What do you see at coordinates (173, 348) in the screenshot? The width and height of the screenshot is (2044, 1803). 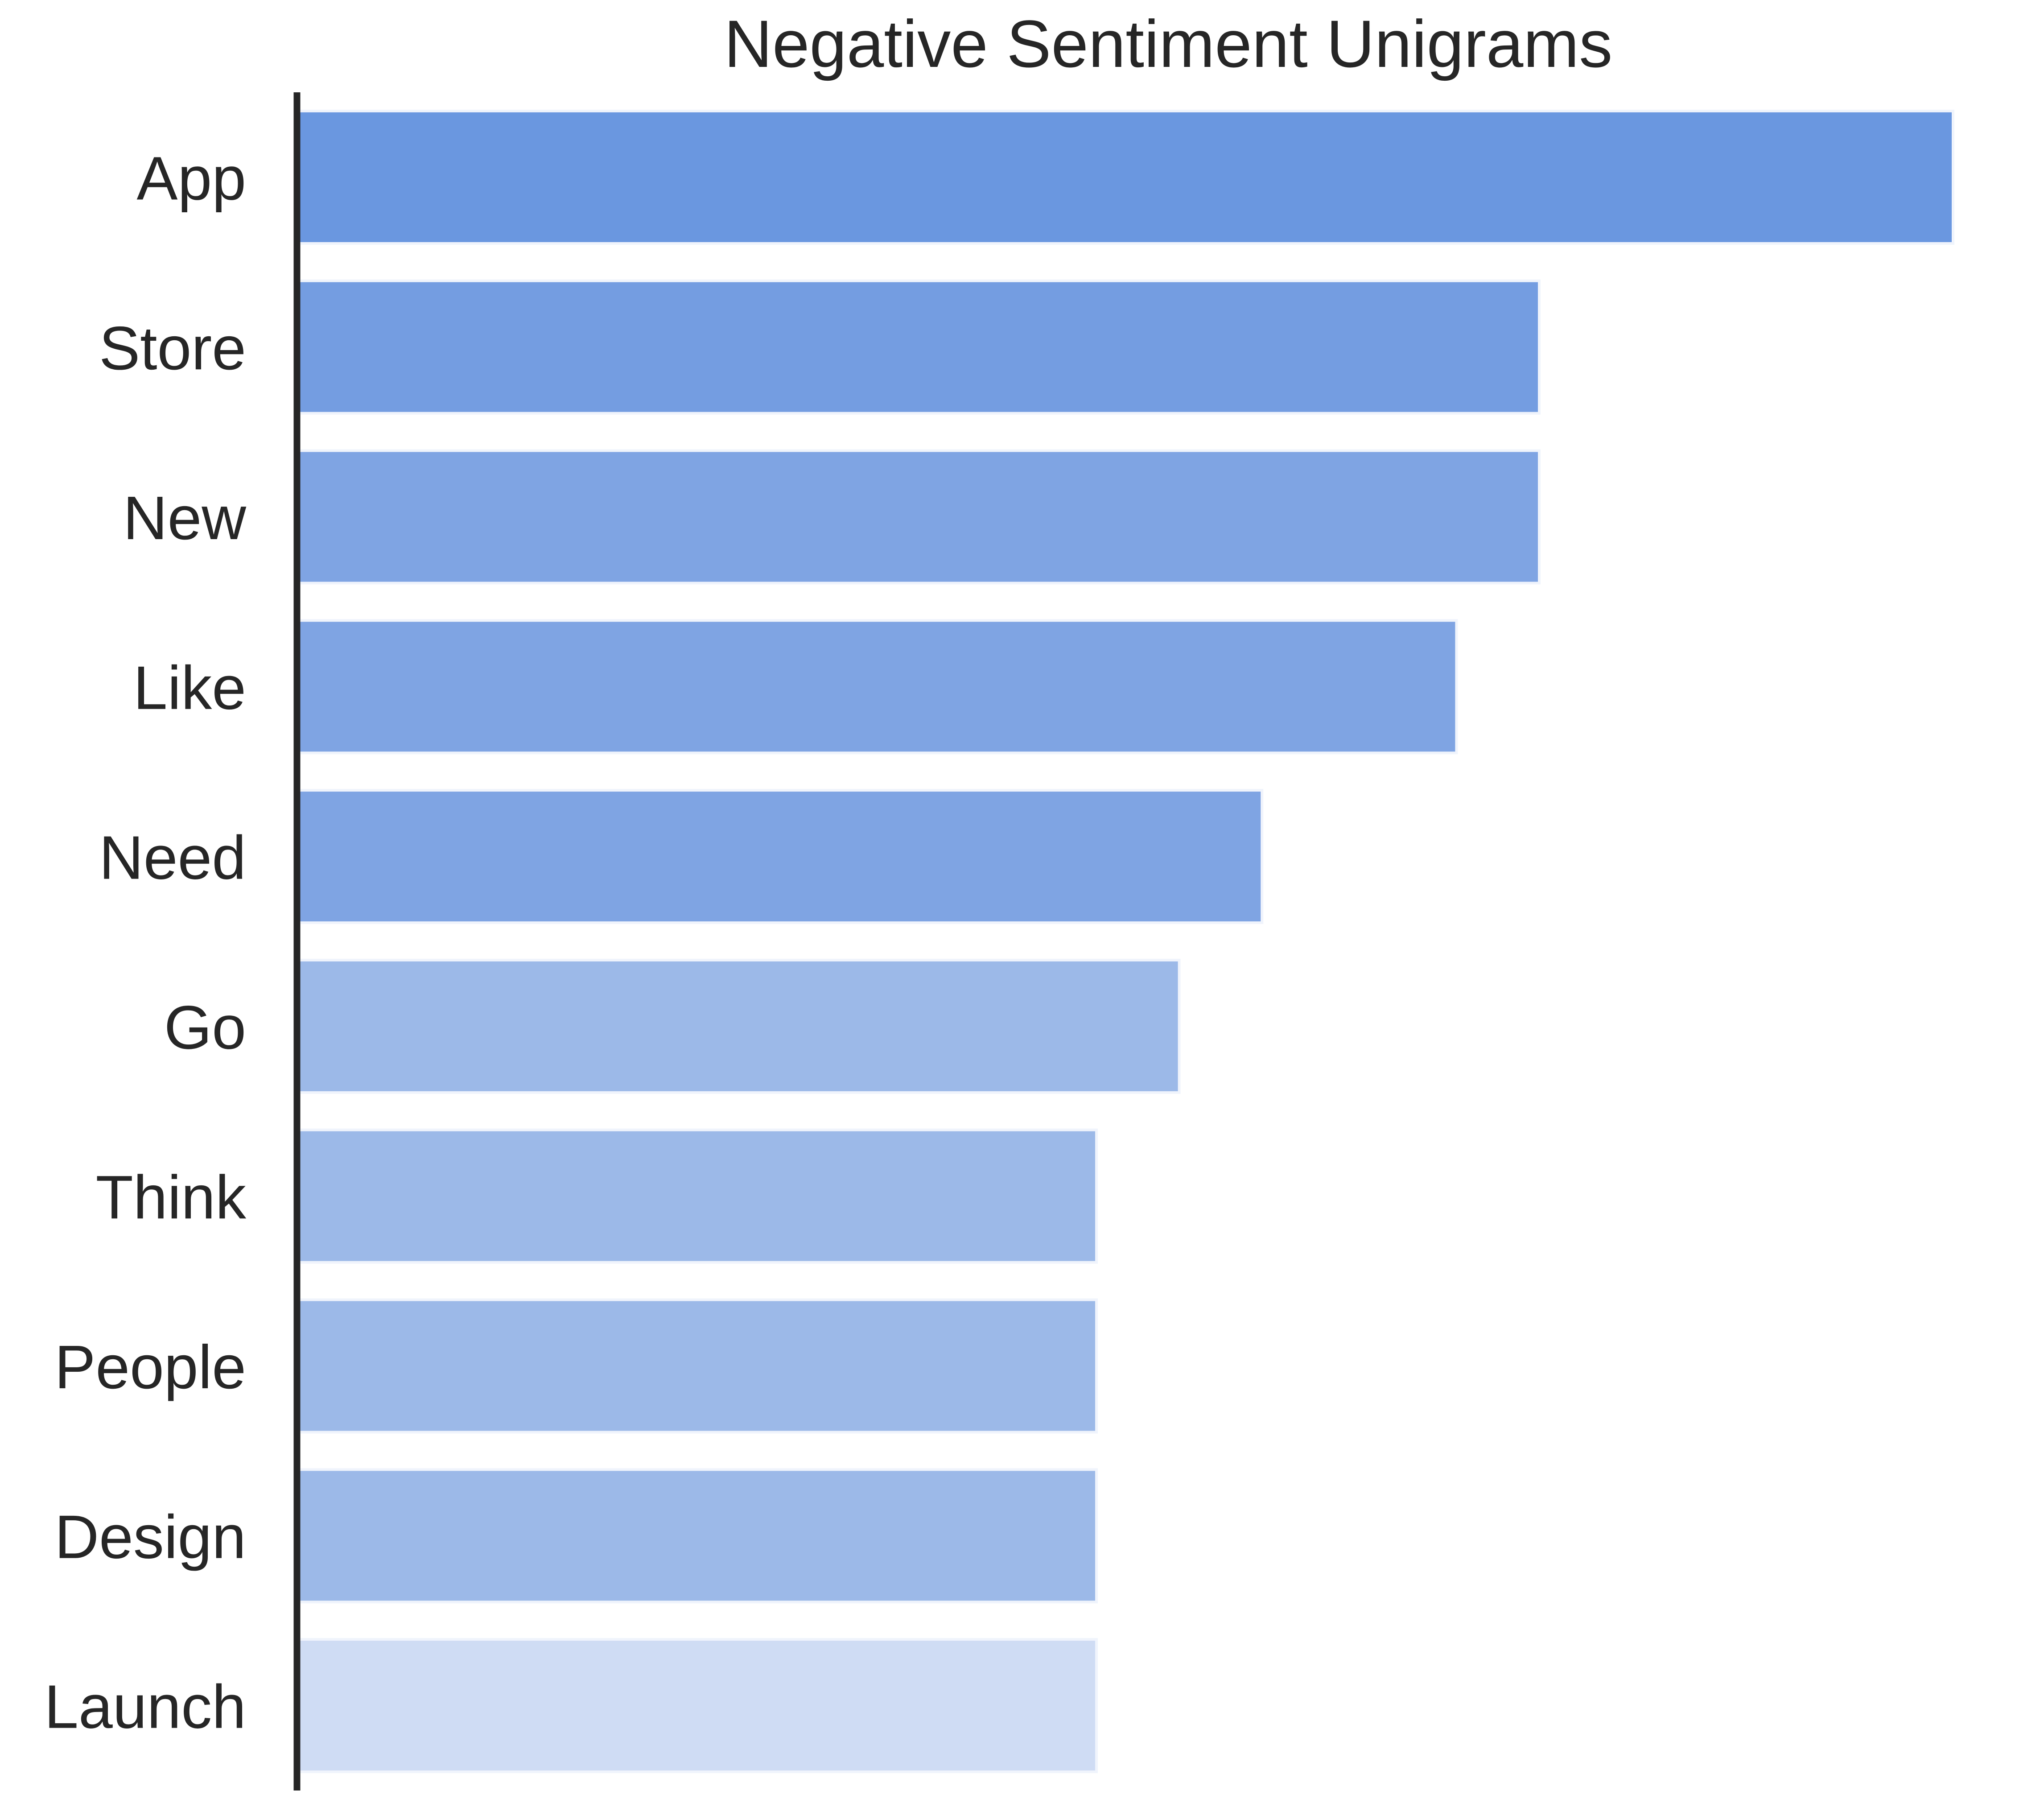 I see `y-tick-label-store: Store` at bounding box center [173, 348].